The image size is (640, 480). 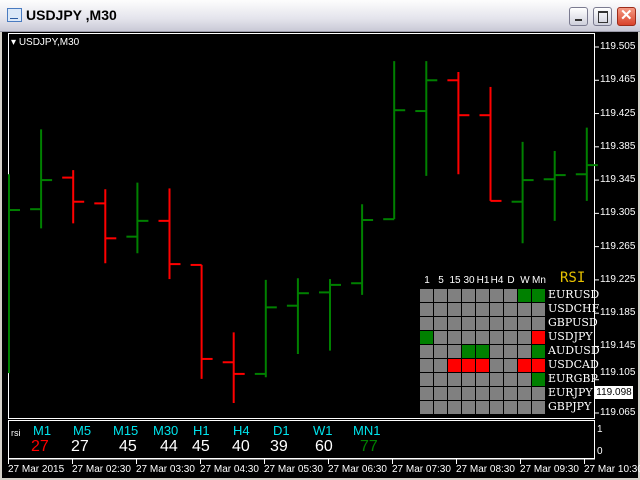 I want to click on price-axis-label: 119.305, so click(x=618, y=213).